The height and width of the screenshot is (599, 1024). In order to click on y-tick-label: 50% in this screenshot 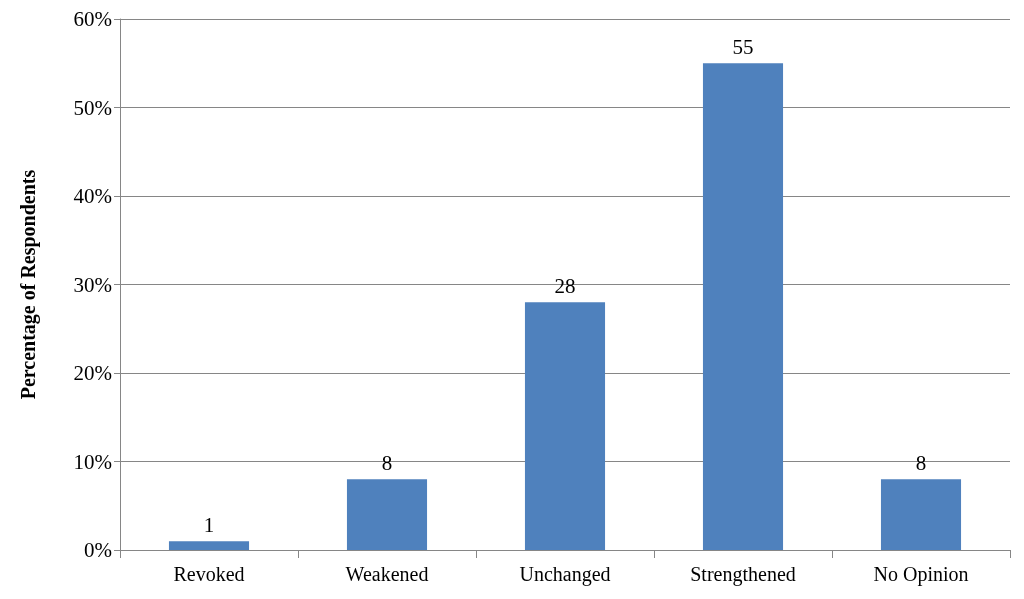, I will do `click(92, 107)`.